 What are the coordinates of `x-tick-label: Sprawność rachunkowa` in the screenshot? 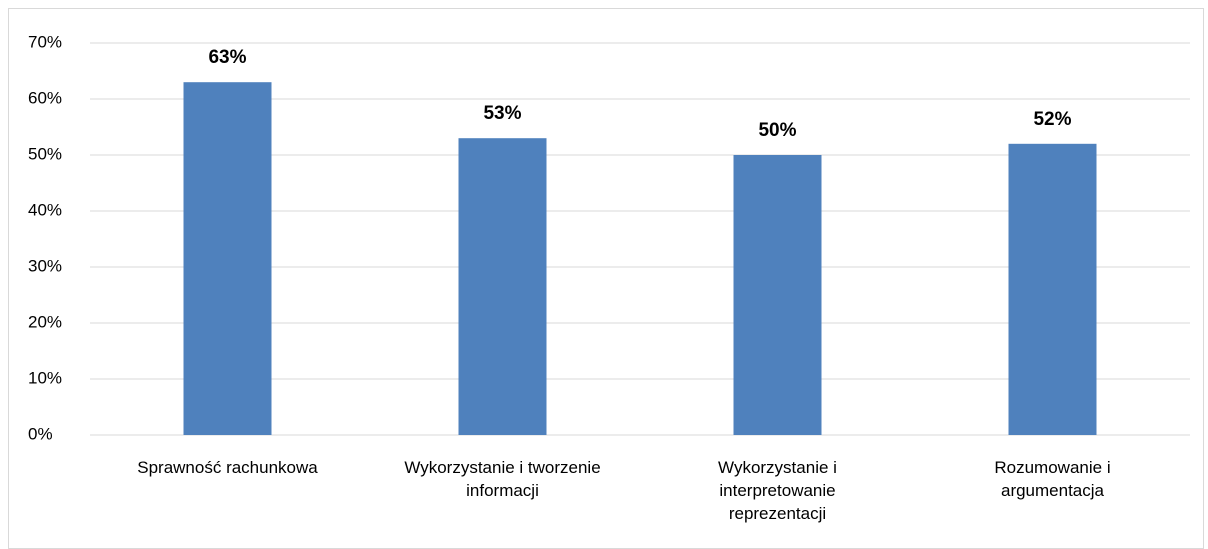 It's located at (227, 467).